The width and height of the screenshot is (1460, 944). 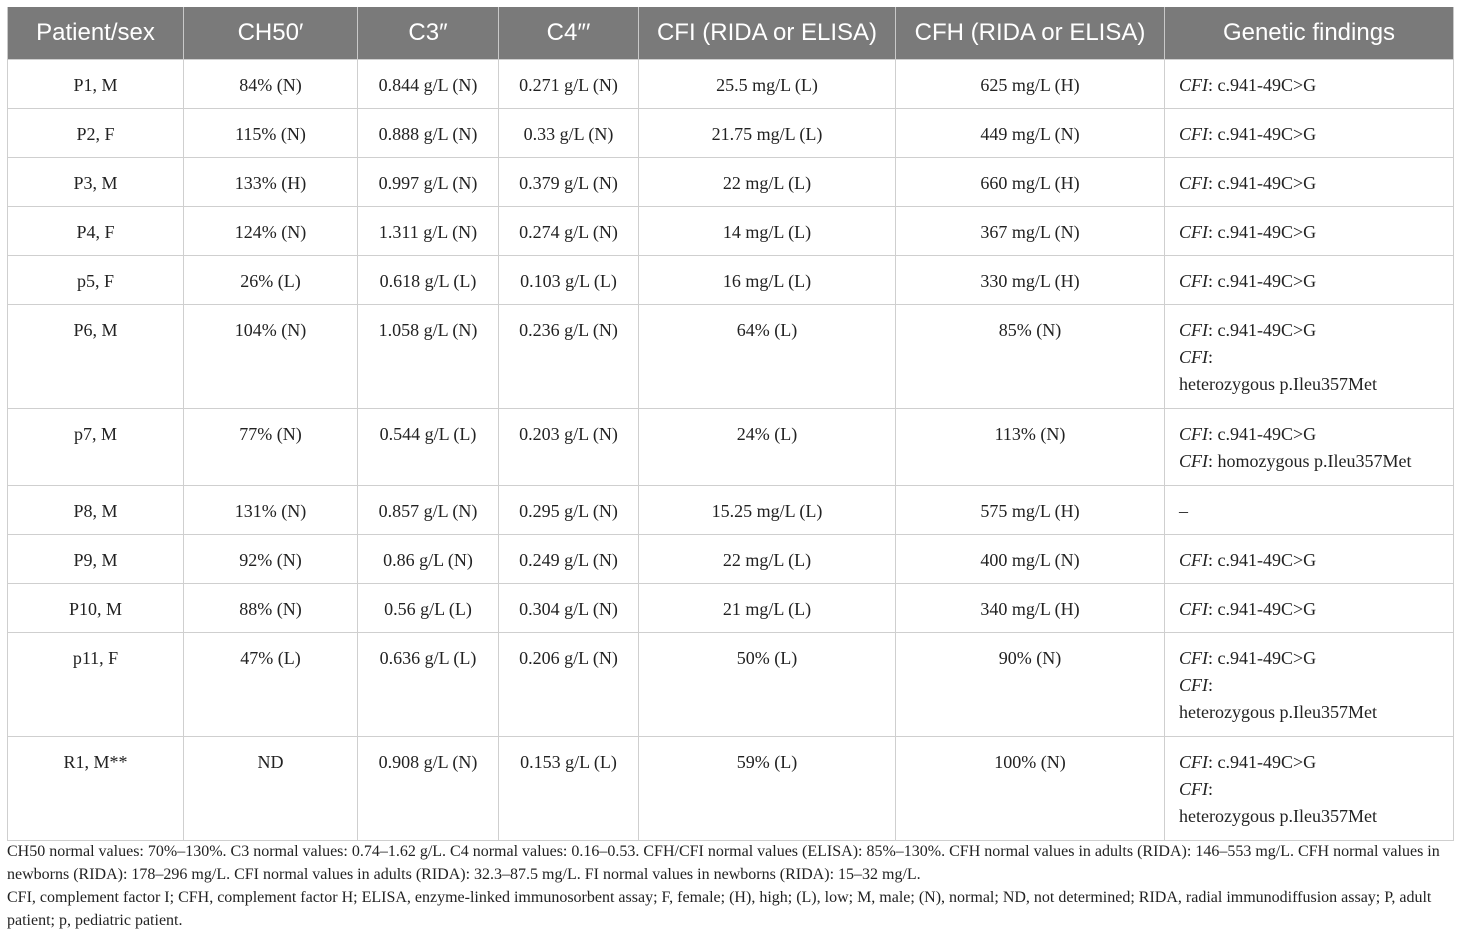 What do you see at coordinates (568, 280) in the screenshot?
I see `cell-c4: 0.103 g/L (L)` at bounding box center [568, 280].